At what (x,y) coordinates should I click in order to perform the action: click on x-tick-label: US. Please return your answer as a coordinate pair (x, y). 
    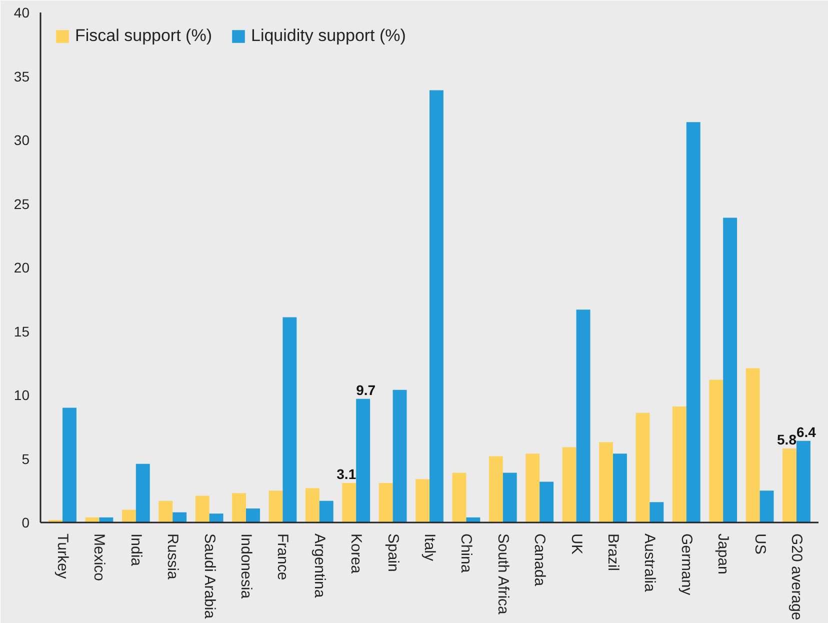
    Looking at the image, I should click on (759, 544).